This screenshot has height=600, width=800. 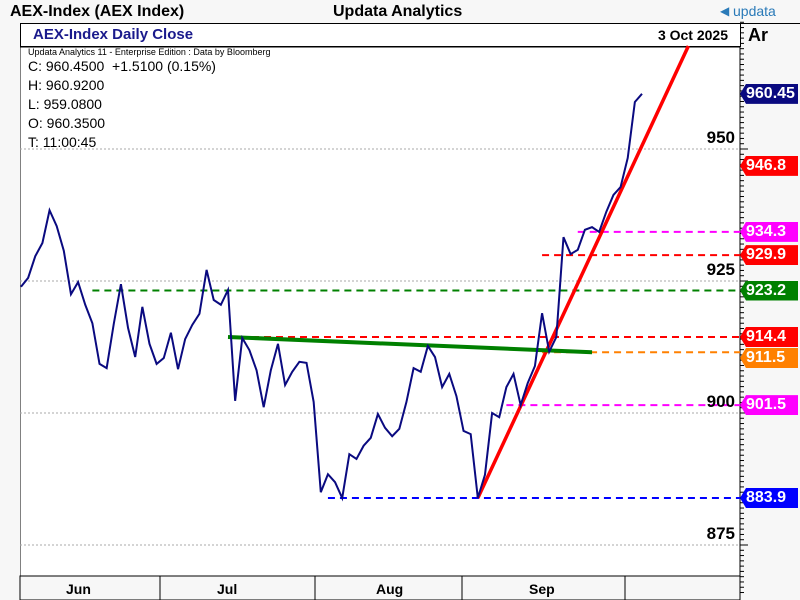 What do you see at coordinates (67, 123) in the screenshot?
I see `open-value: O: 960.3500` at bounding box center [67, 123].